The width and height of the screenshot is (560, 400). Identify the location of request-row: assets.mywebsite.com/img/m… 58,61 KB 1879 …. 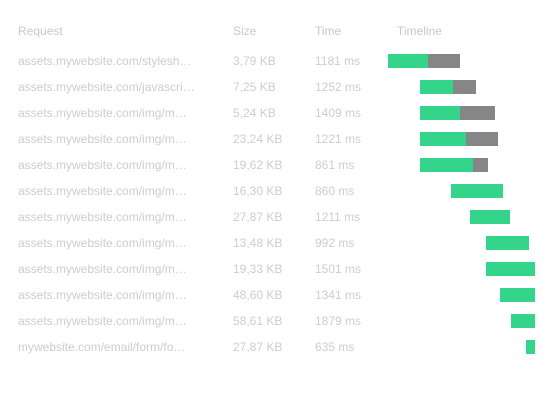
(280, 321).